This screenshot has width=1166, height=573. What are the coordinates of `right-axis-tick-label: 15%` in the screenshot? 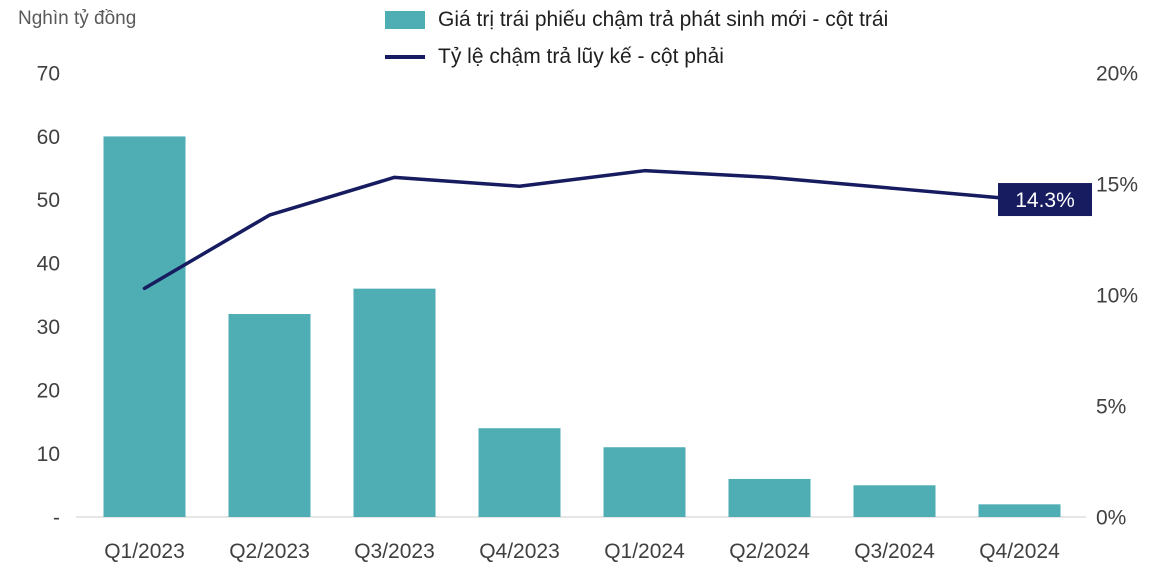 It's located at (1117, 184).